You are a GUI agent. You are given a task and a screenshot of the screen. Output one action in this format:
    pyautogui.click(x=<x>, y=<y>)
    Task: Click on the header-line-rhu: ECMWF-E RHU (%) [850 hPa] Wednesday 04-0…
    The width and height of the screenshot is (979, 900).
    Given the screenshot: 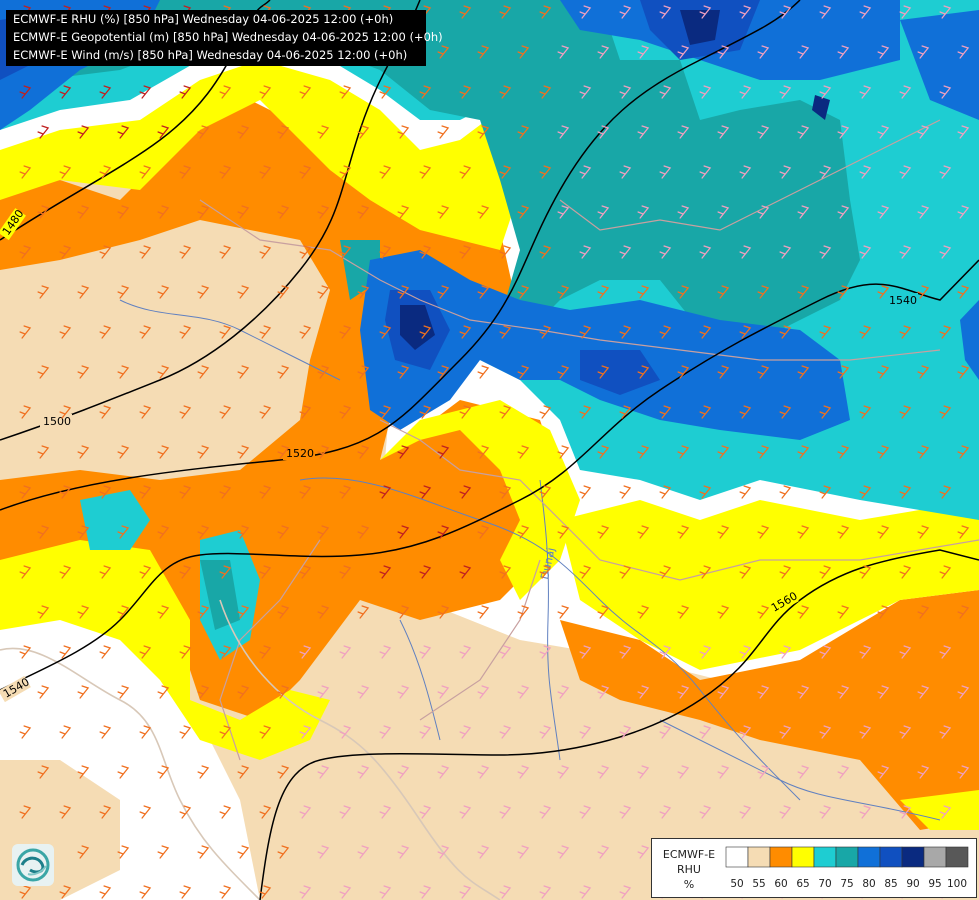 What is the action you would take?
    pyautogui.click(x=203, y=19)
    